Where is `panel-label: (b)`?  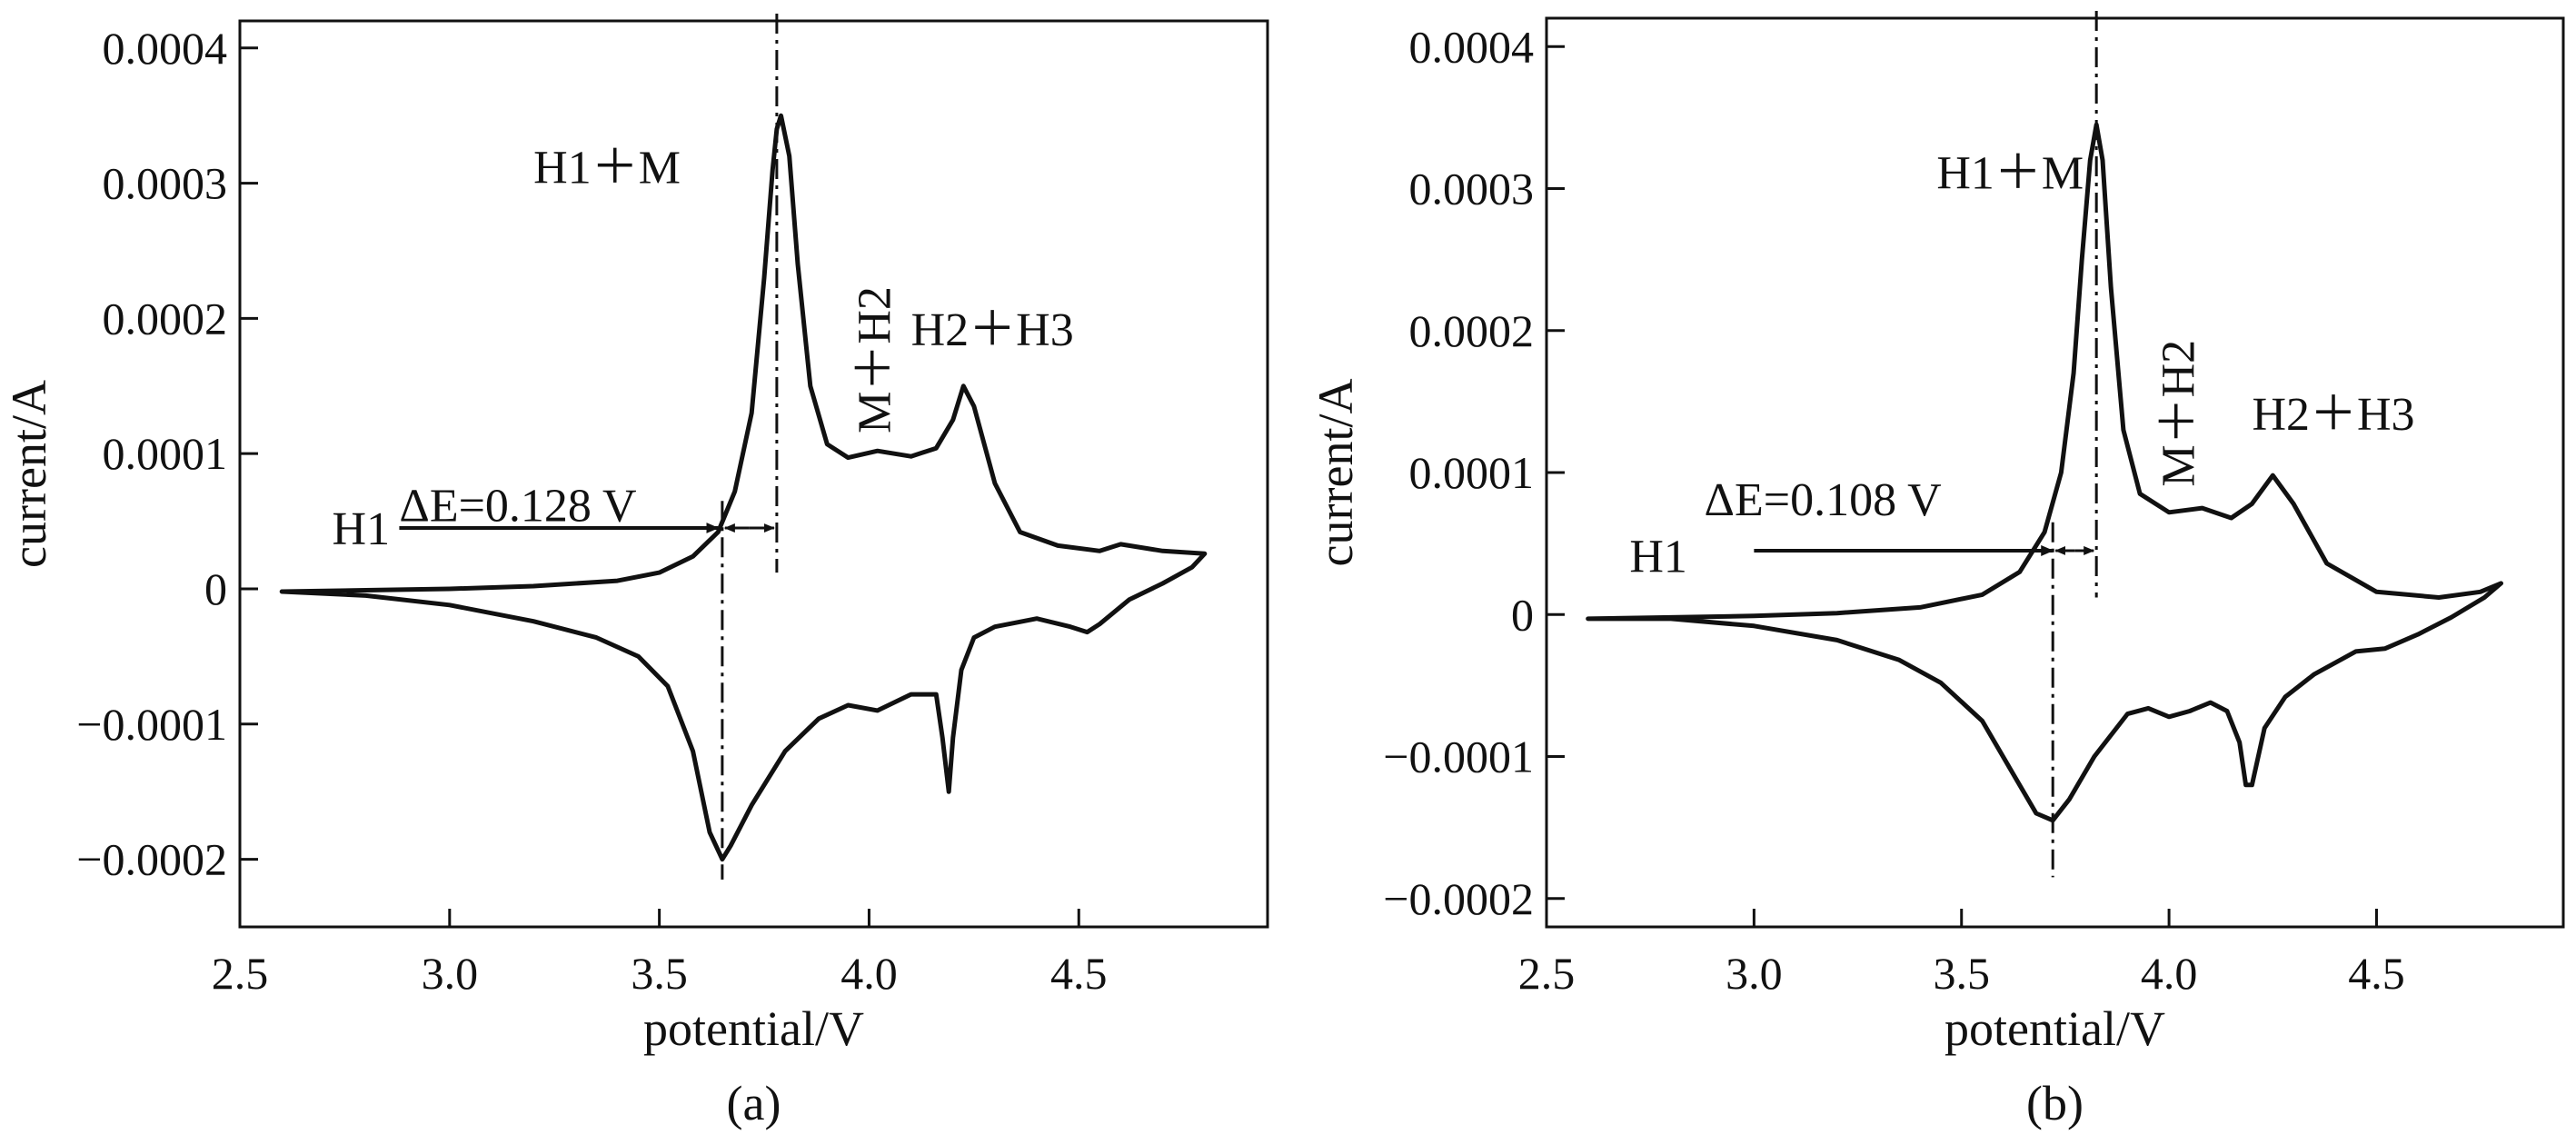
panel-label: (b) is located at coordinates (2055, 1103).